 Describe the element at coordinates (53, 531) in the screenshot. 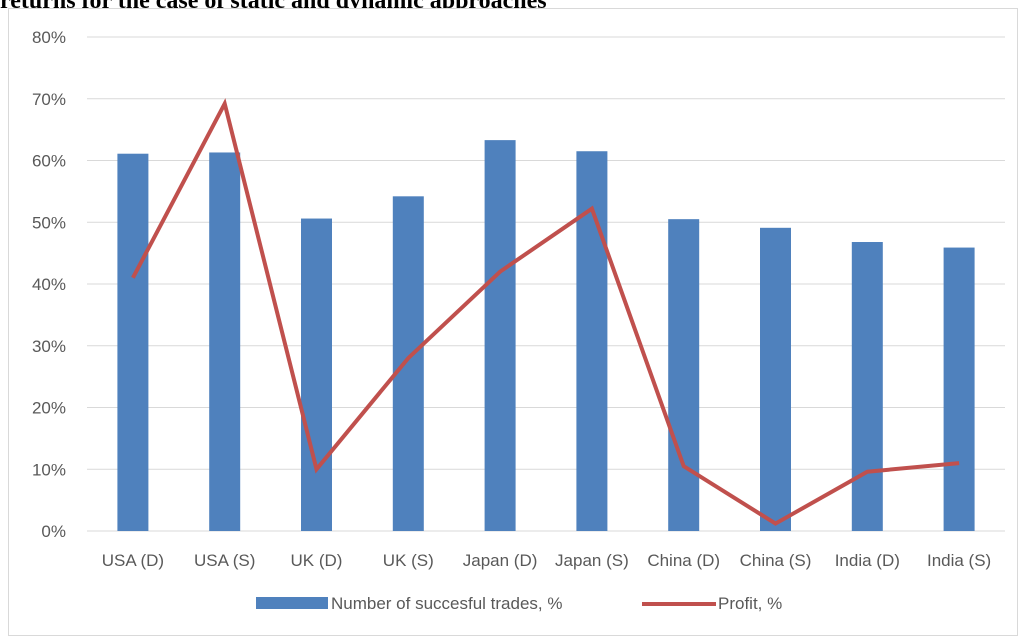

I see `y-tick-label: 0%` at that location.